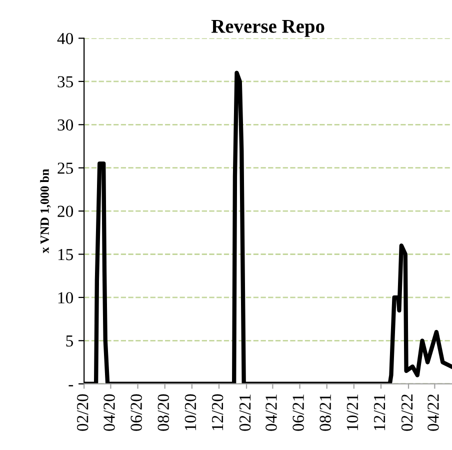 This screenshot has height=450, width=452. I want to click on y-tick-label: 25, so click(66, 168).